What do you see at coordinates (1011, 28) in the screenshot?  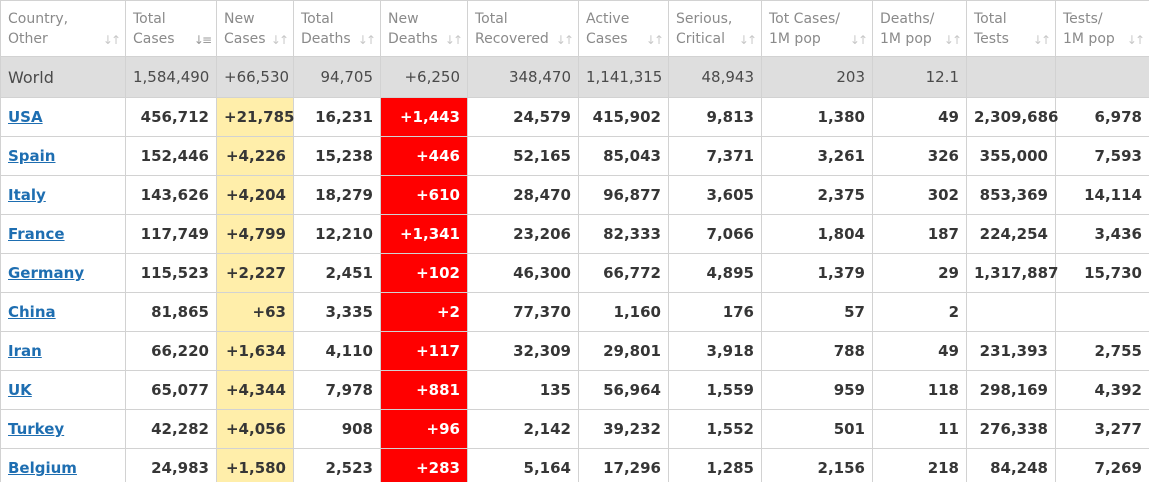 I see `column-header-total-tests: Total Tests ↓↑` at bounding box center [1011, 28].